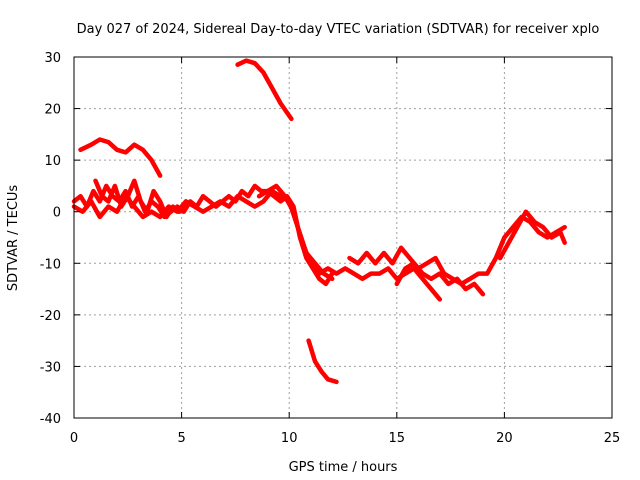 The width and height of the screenshot is (640, 480). What do you see at coordinates (343, 467) in the screenshot?
I see `x-axis-label: GPS time / hours` at bounding box center [343, 467].